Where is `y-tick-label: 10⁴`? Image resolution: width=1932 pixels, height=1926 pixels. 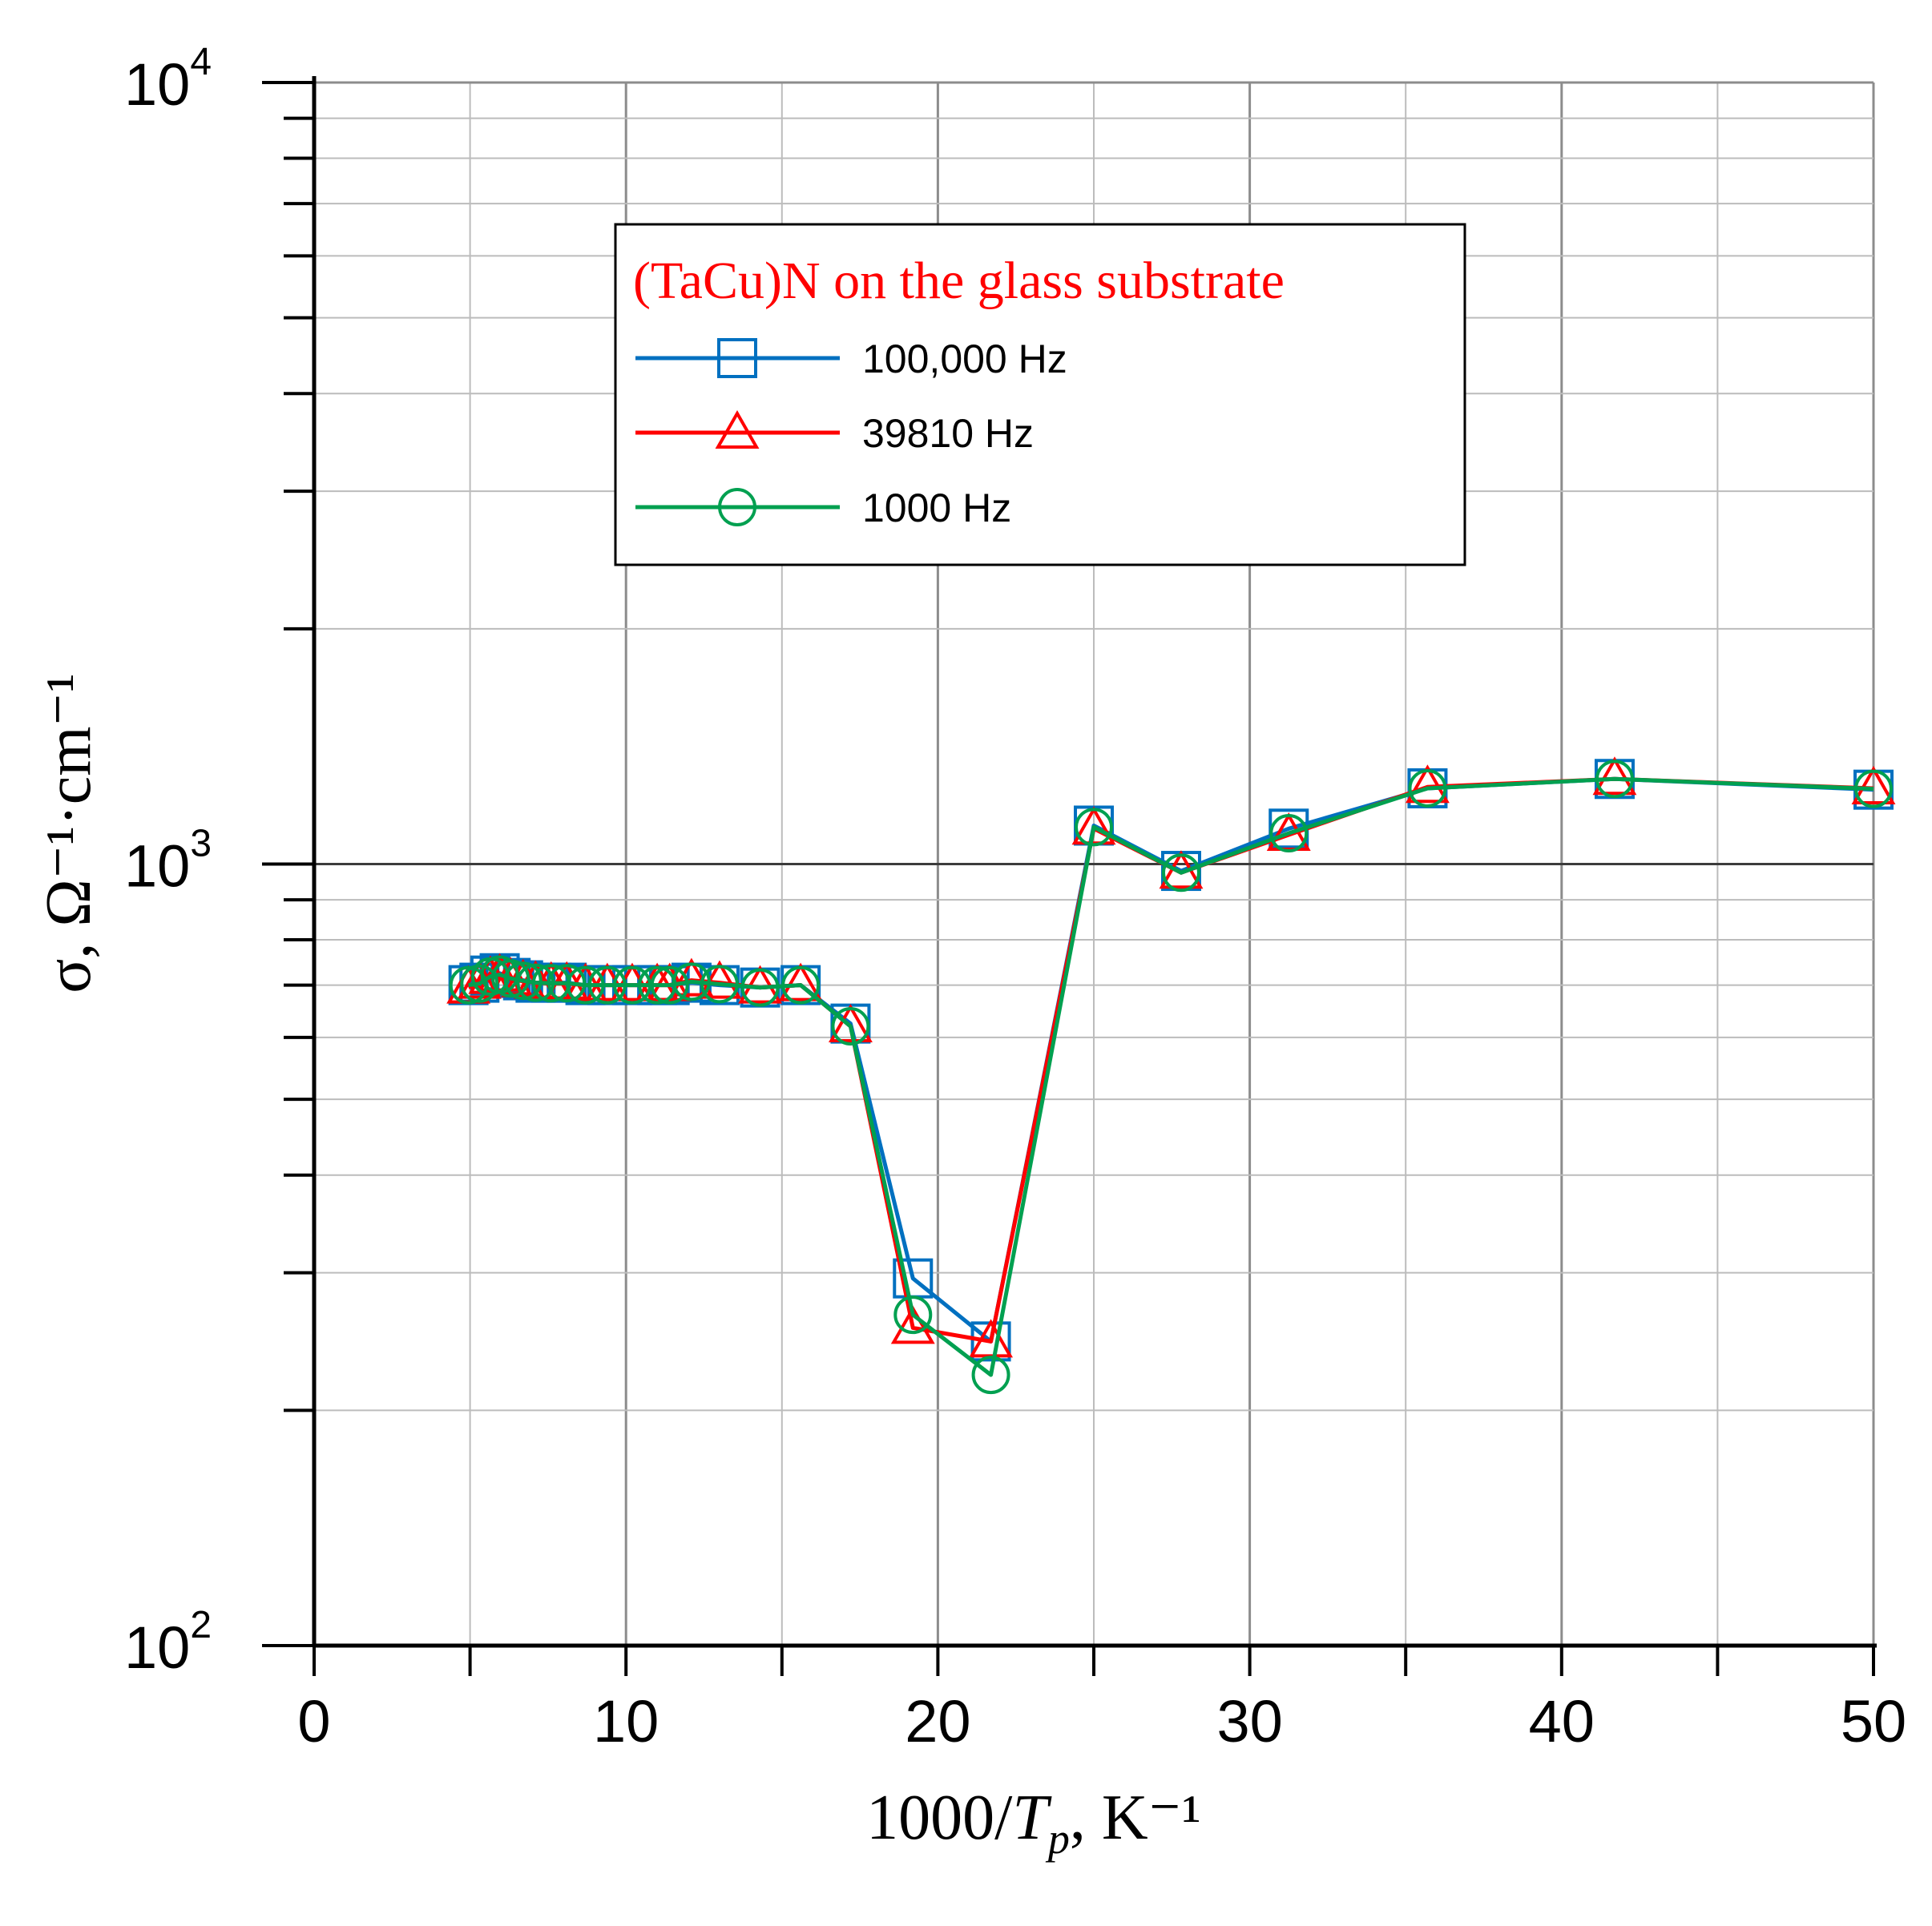
y-tick-label: 10⁴ is located at coordinates (168, 79).